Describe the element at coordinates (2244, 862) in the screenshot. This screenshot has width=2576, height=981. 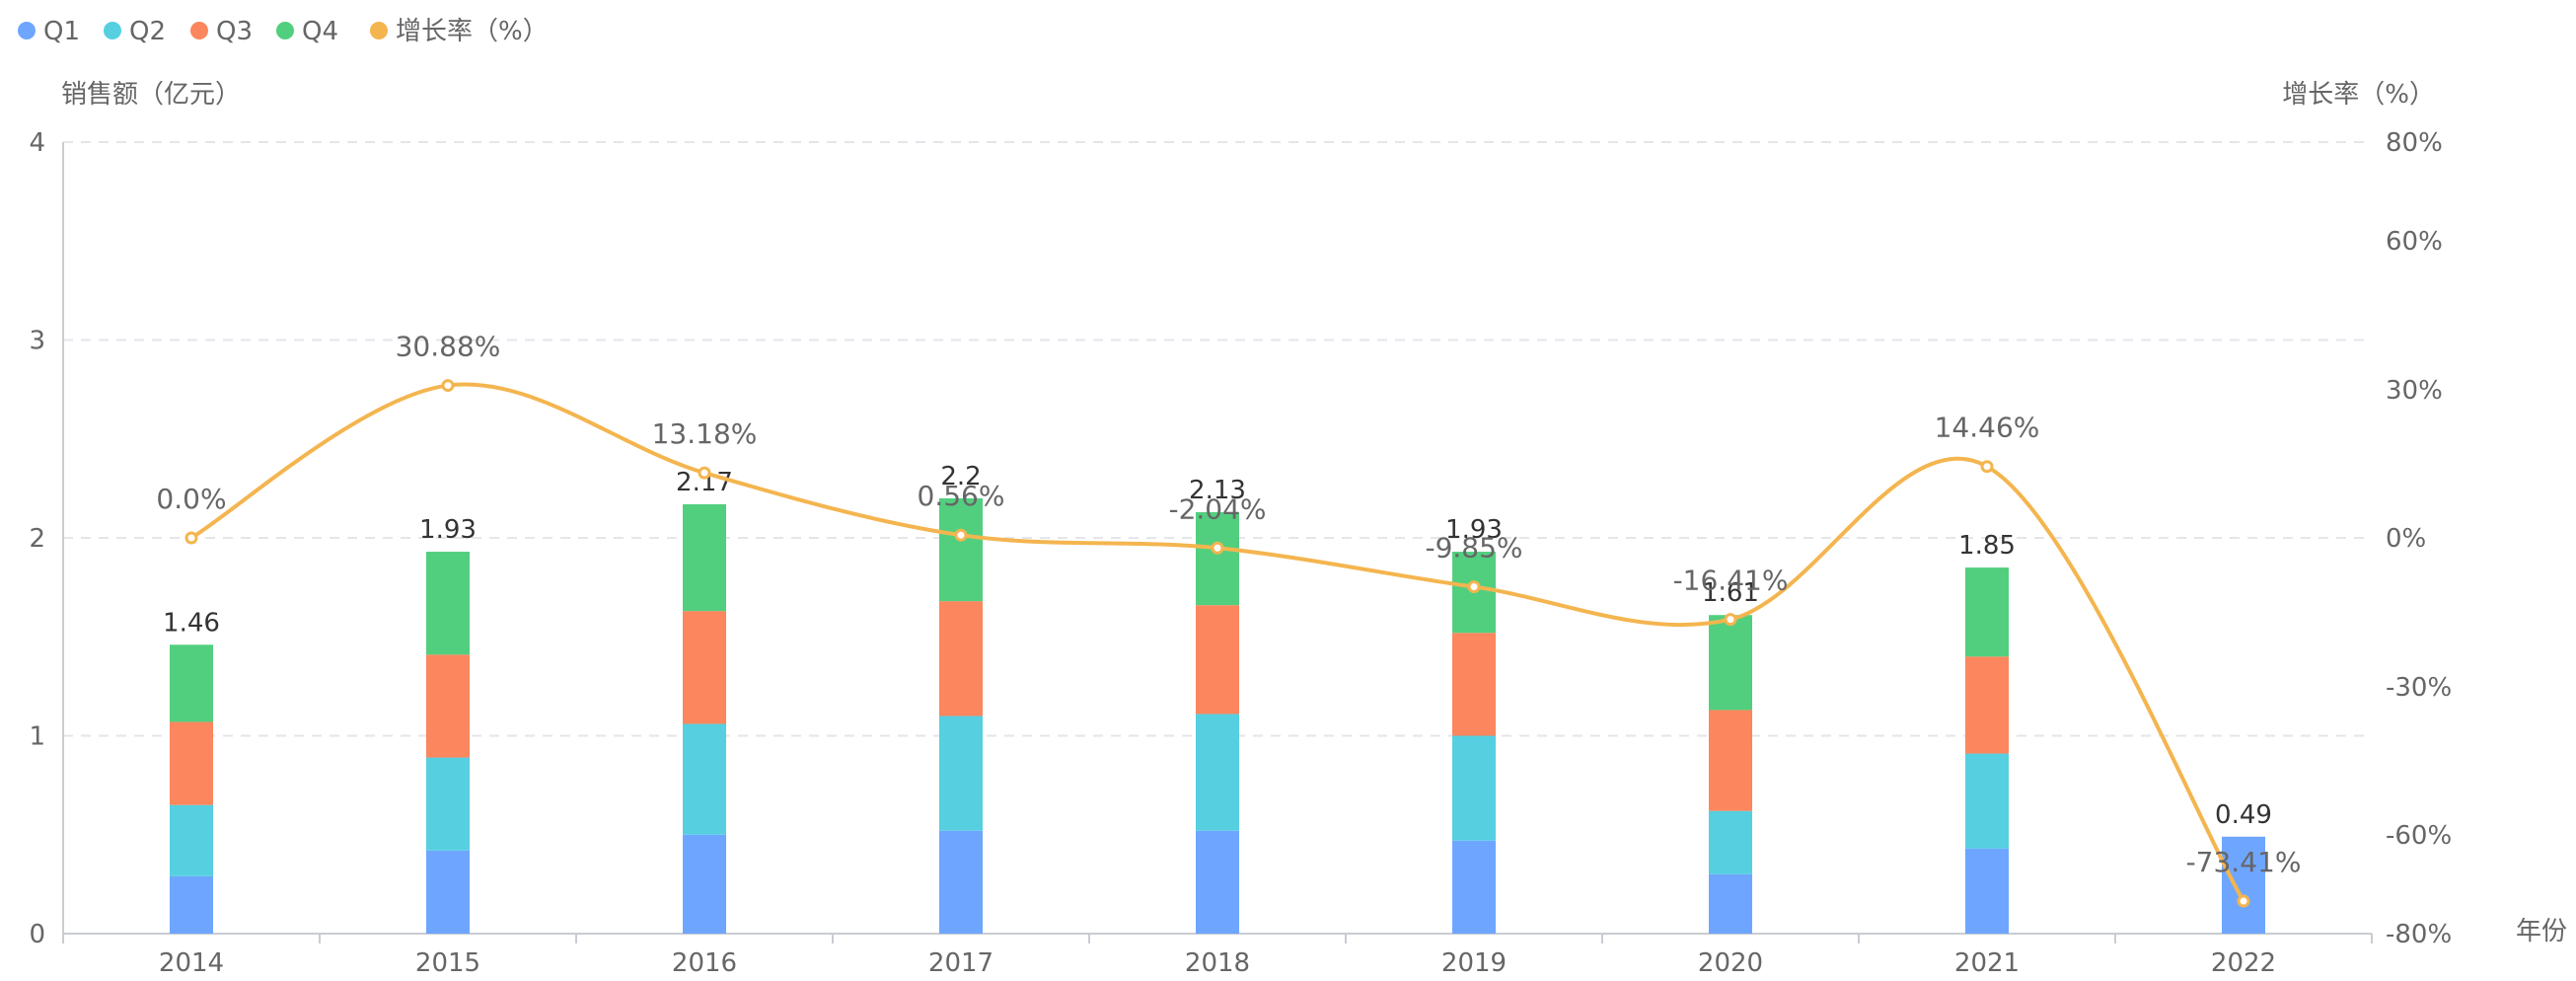
I see `growth-rate-label: -73.41%` at that location.